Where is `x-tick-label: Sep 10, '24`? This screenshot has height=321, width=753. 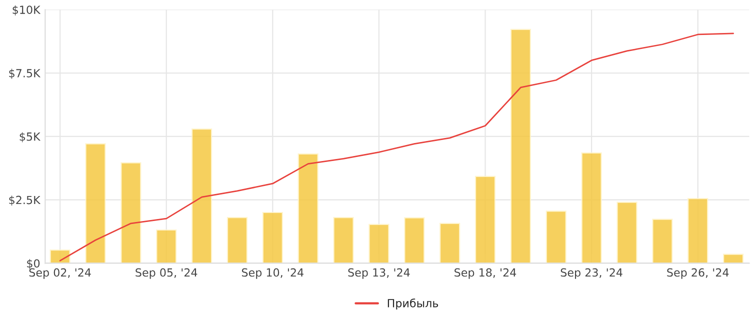
x-tick-label: Sep 10, '24 is located at coordinates (273, 273).